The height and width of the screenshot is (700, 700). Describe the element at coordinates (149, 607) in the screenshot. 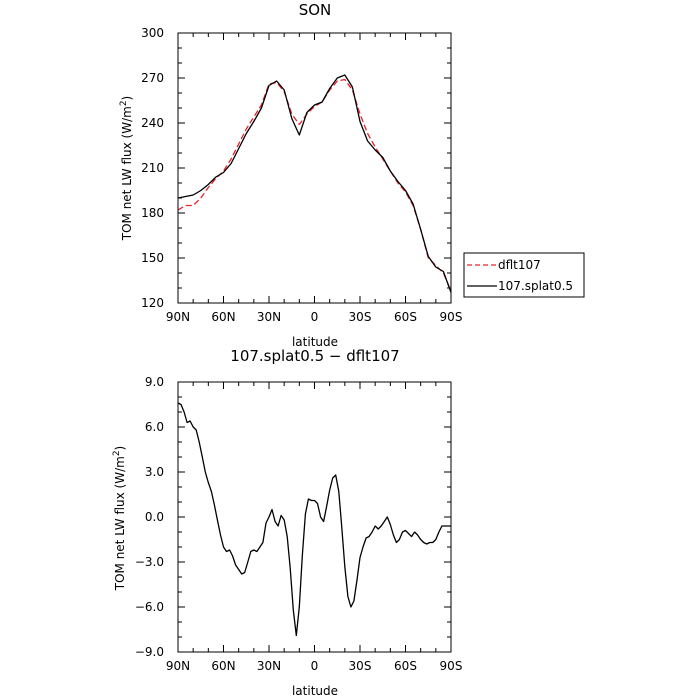

I see `bottom-y-tick-label: −6.0` at that location.